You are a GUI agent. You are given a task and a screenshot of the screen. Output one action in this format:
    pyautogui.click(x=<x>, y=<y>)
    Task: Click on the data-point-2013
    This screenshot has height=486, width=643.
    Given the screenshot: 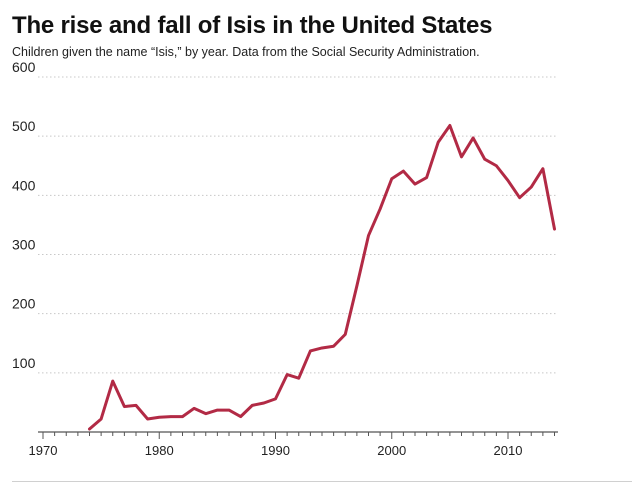 What is the action you would take?
    pyautogui.click(x=543, y=168)
    